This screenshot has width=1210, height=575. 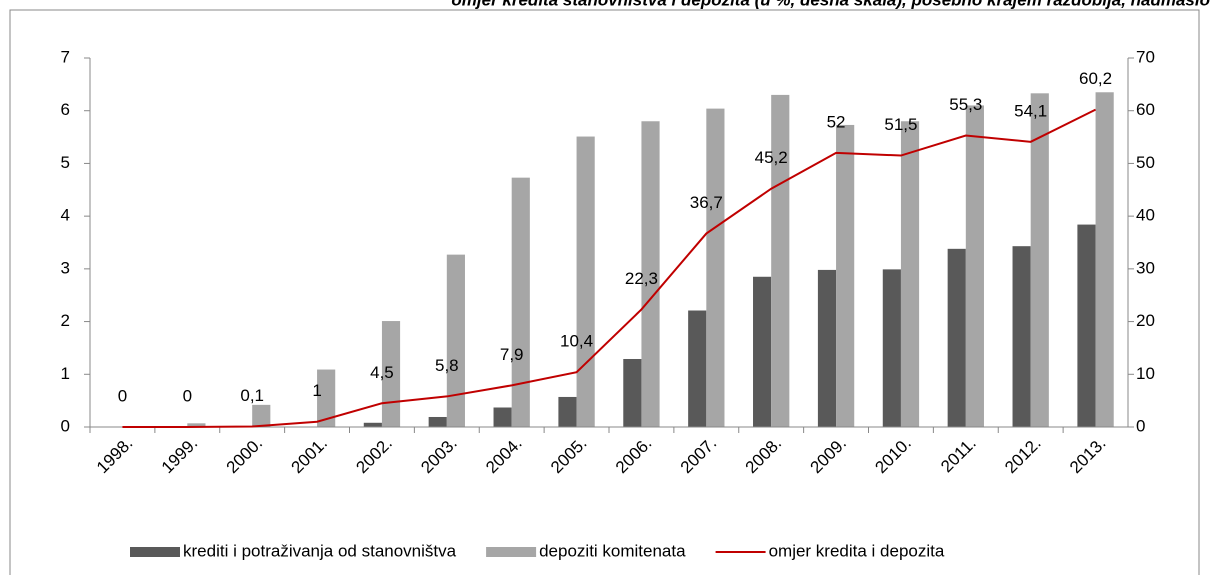 I want to click on data-label: 60,2, so click(x=1095, y=78).